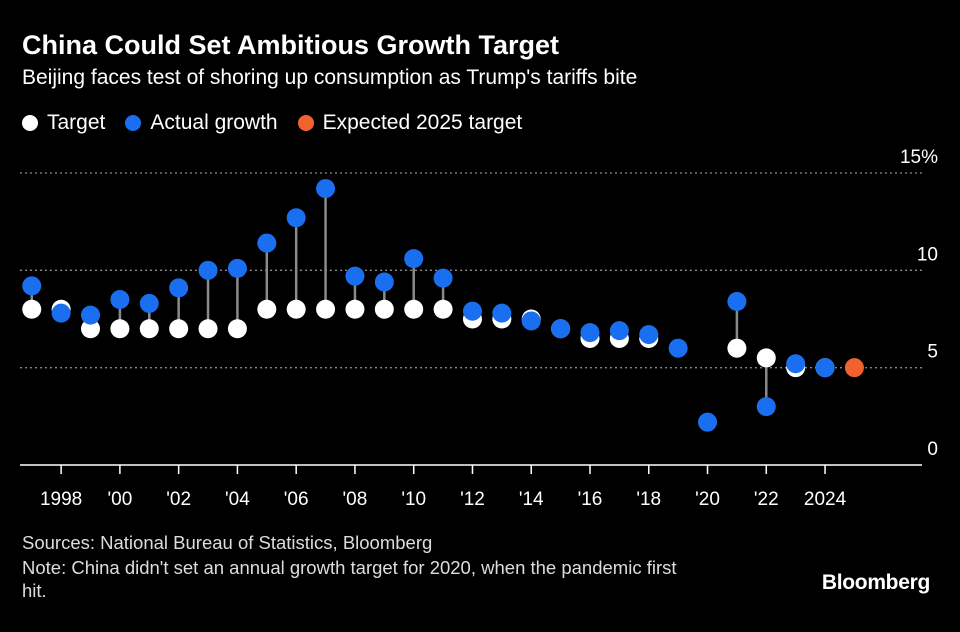 The width and height of the screenshot is (960, 632). I want to click on y-tick-label: 15%, so click(919, 157).